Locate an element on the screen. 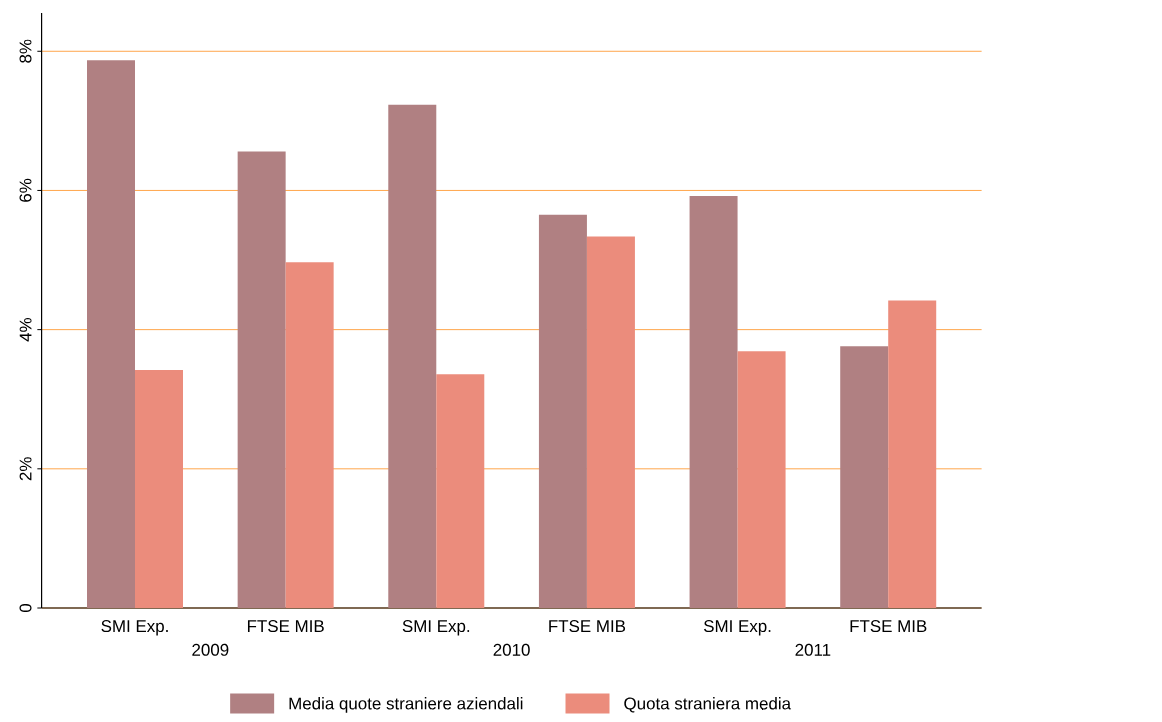 This screenshot has width=1162, height=722. y-tick-label: 2% is located at coordinates (25, 469).